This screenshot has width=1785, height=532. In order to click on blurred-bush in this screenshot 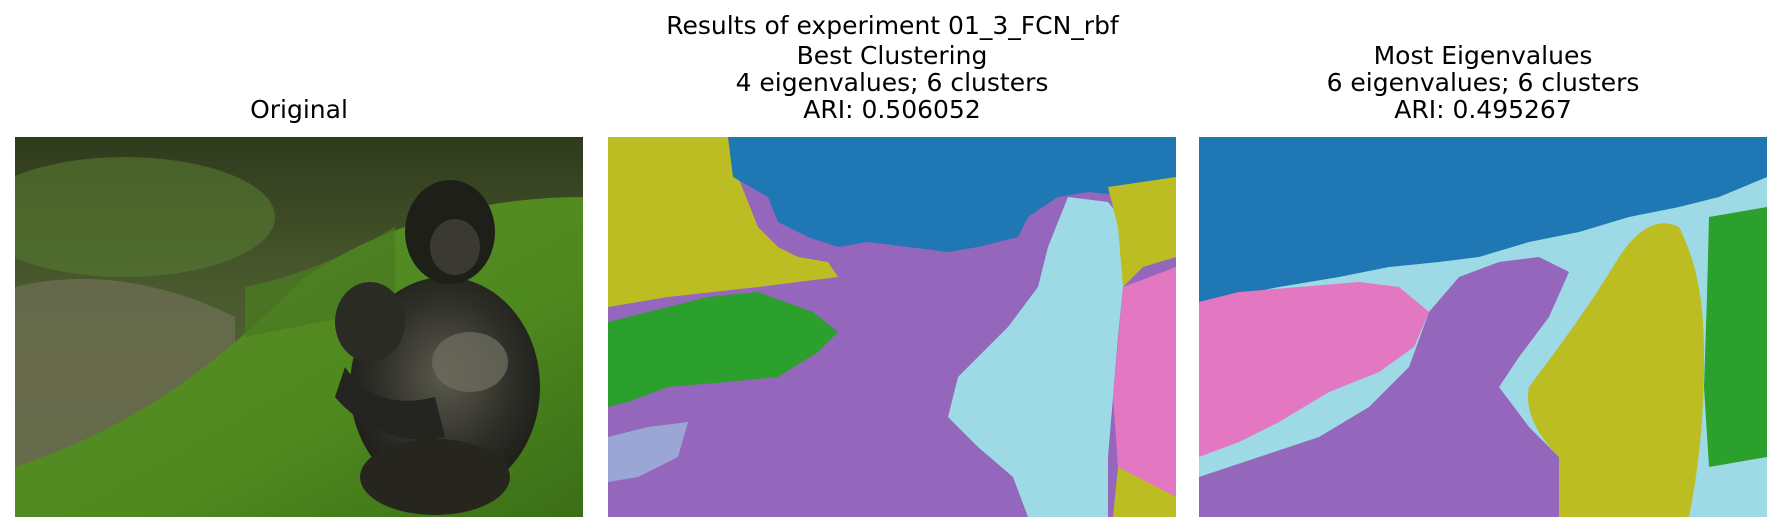, I will do `click(145, 217)`.